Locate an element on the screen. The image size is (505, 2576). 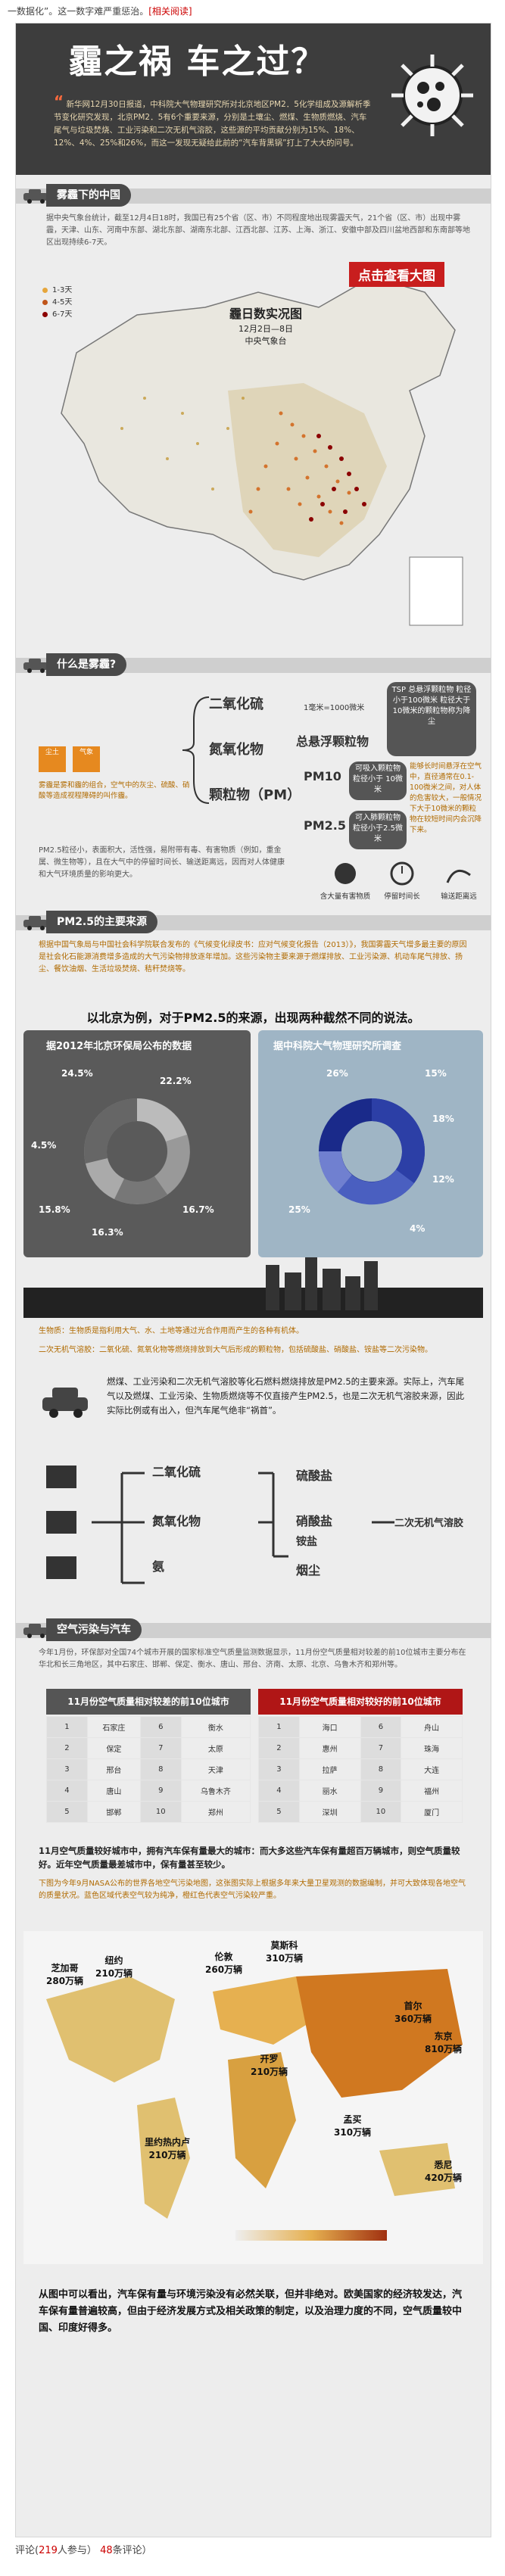
product-ammonium: 铵盐 is located at coordinates (306, 1542).